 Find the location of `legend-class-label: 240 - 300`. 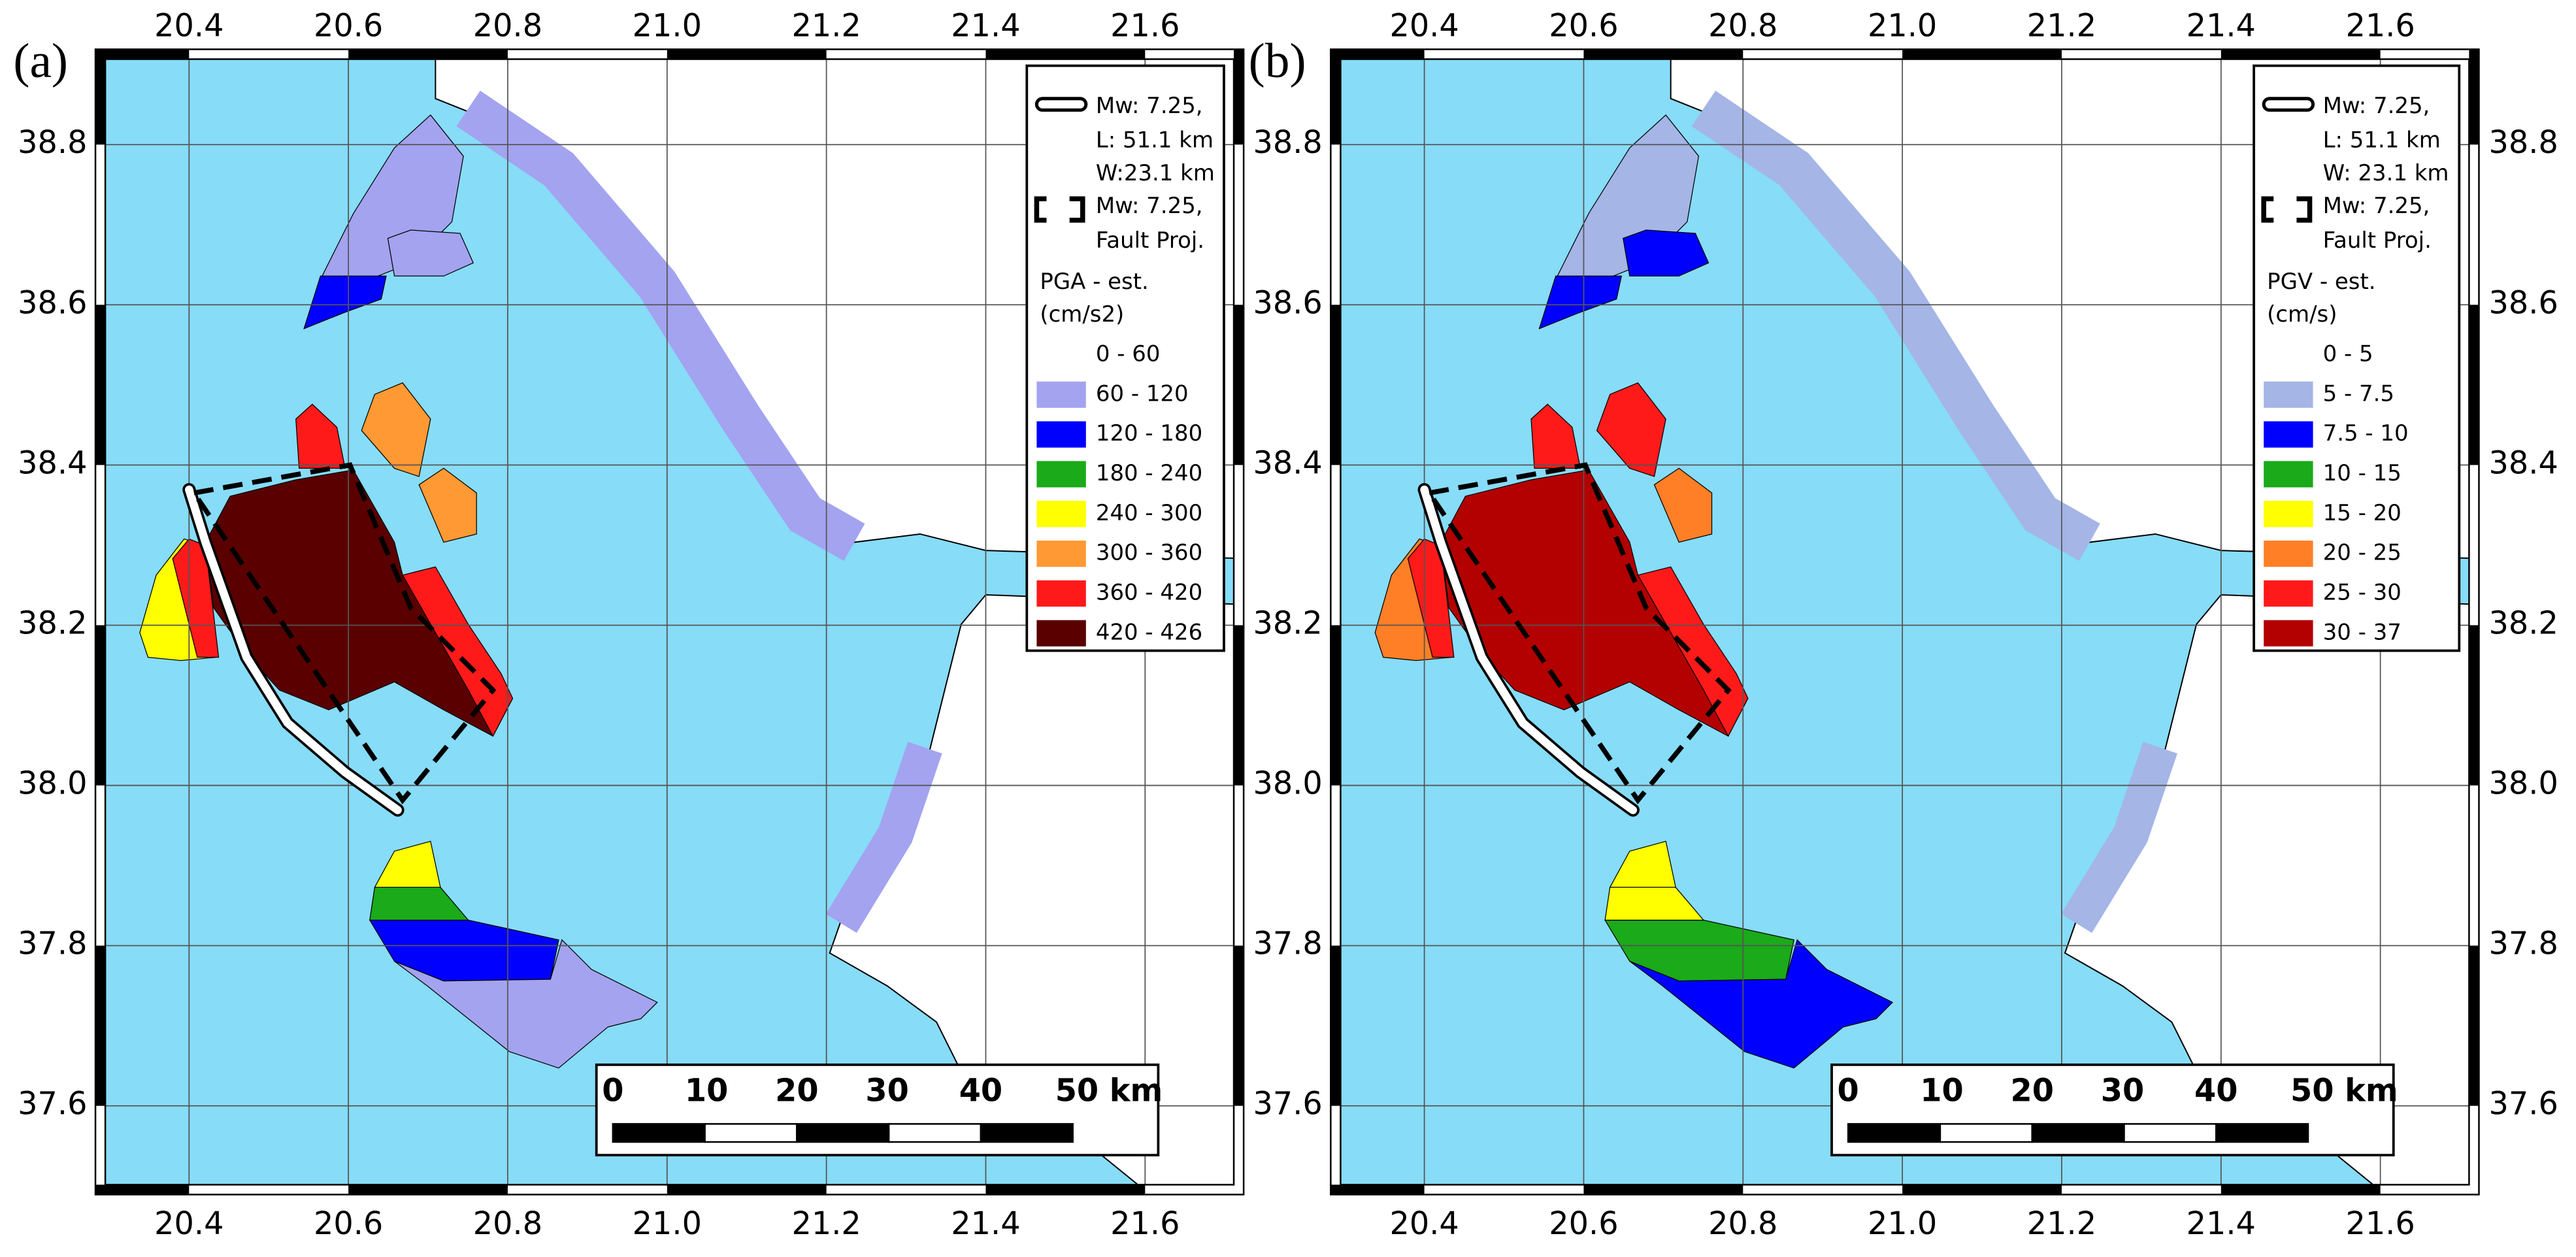

legend-class-label: 240 - 300 is located at coordinates (1149, 513).